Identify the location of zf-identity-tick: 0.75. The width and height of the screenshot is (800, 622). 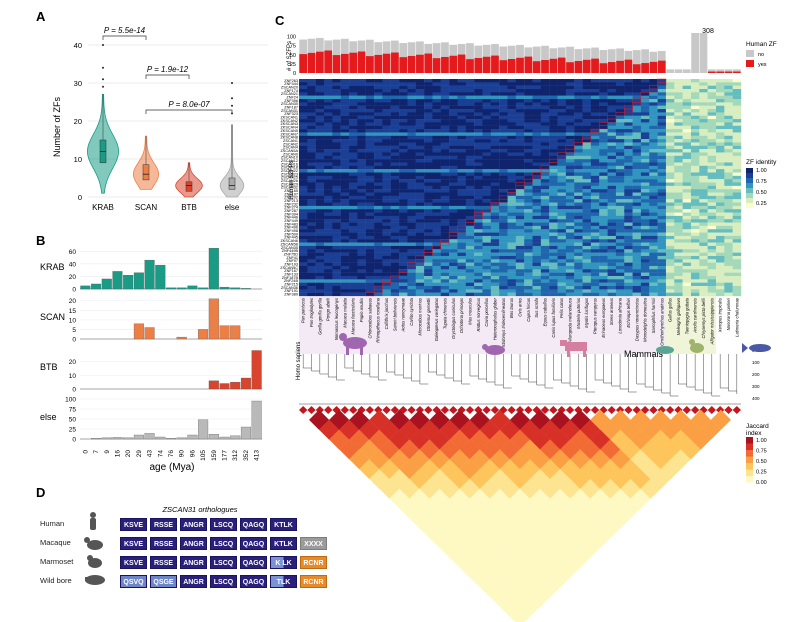
(761, 182).